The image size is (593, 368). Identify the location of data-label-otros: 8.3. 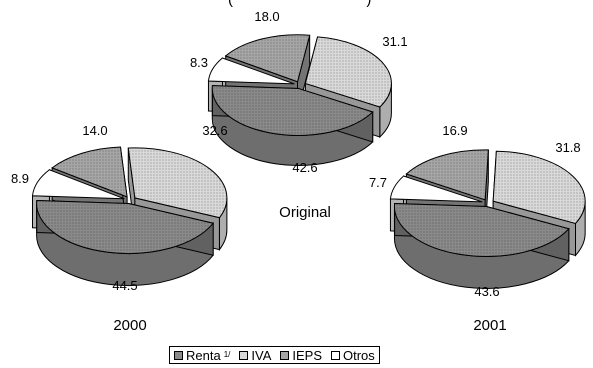
(199, 62).